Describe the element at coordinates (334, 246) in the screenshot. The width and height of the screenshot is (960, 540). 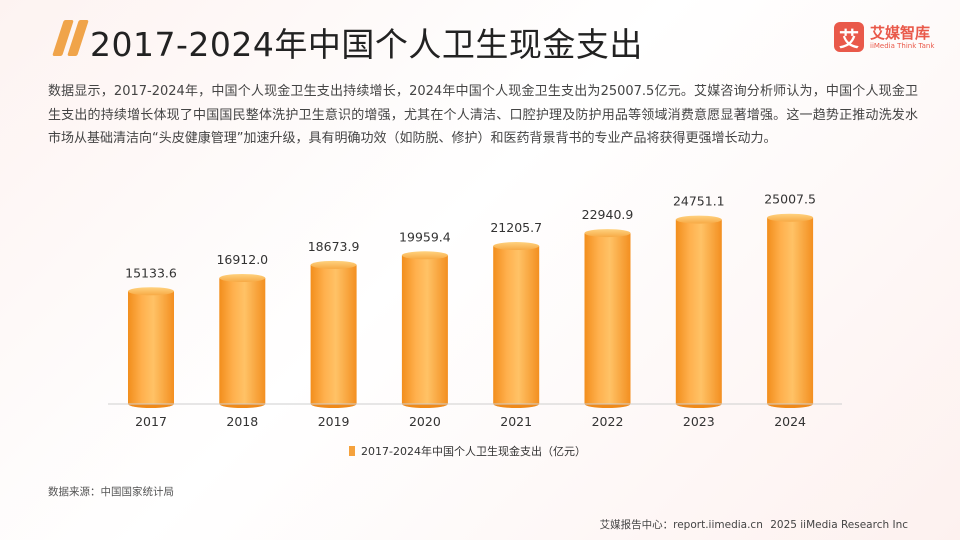
I see `bar-value-label: 18673.9` at that location.